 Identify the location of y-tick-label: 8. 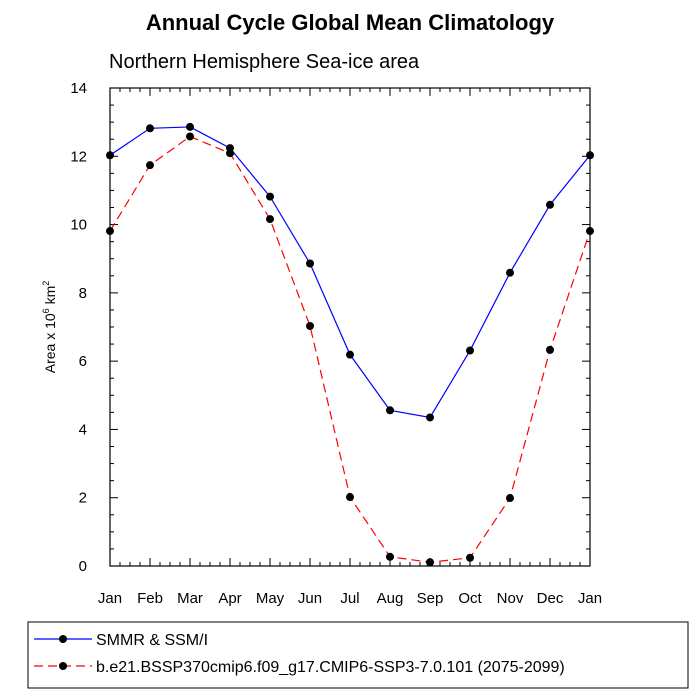
(83, 293).